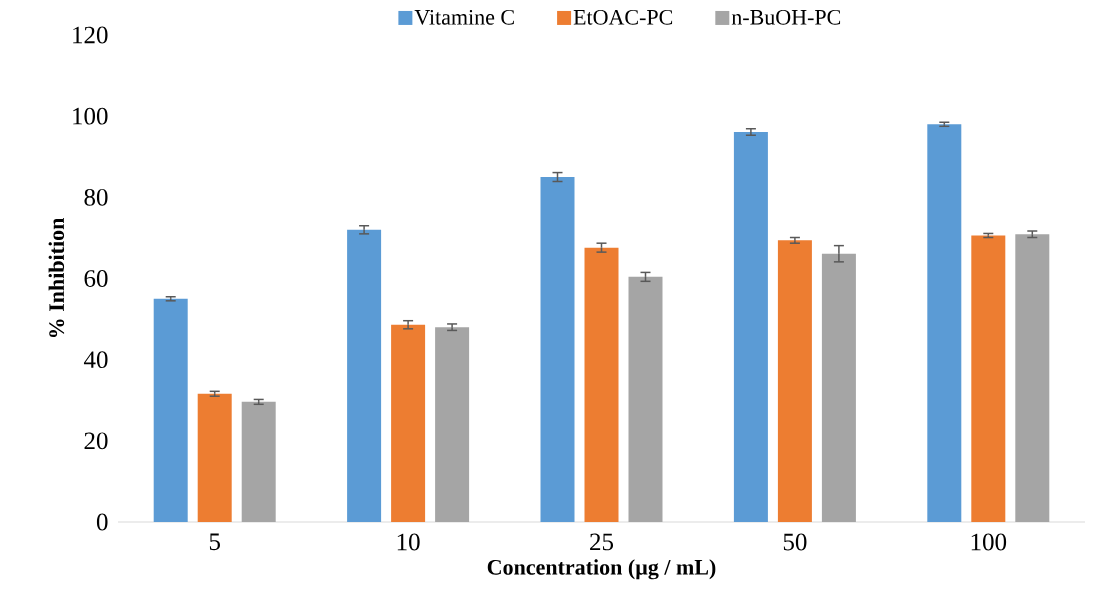 The height and width of the screenshot is (614, 1095). What do you see at coordinates (90, 116) in the screenshot?
I see `y-tick-label: 100` at bounding box center [90, 116].